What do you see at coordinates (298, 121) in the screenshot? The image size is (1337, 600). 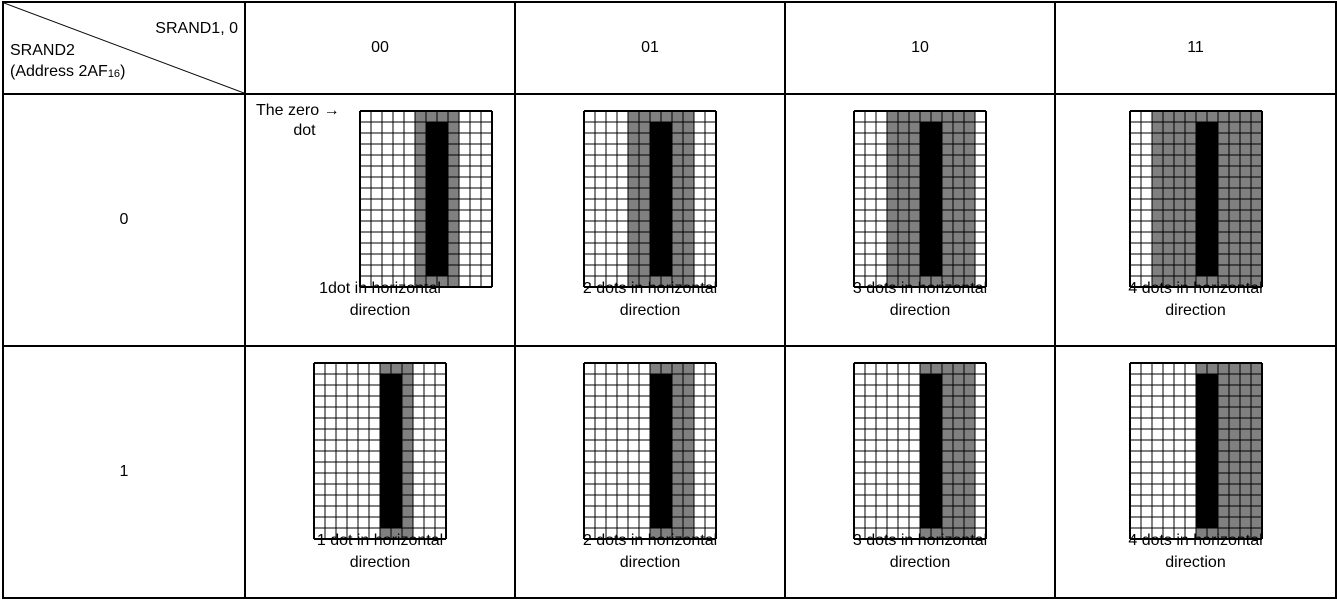 I see `zero-dot-annotation: The zero → dot` at bounding box center [298, 121].